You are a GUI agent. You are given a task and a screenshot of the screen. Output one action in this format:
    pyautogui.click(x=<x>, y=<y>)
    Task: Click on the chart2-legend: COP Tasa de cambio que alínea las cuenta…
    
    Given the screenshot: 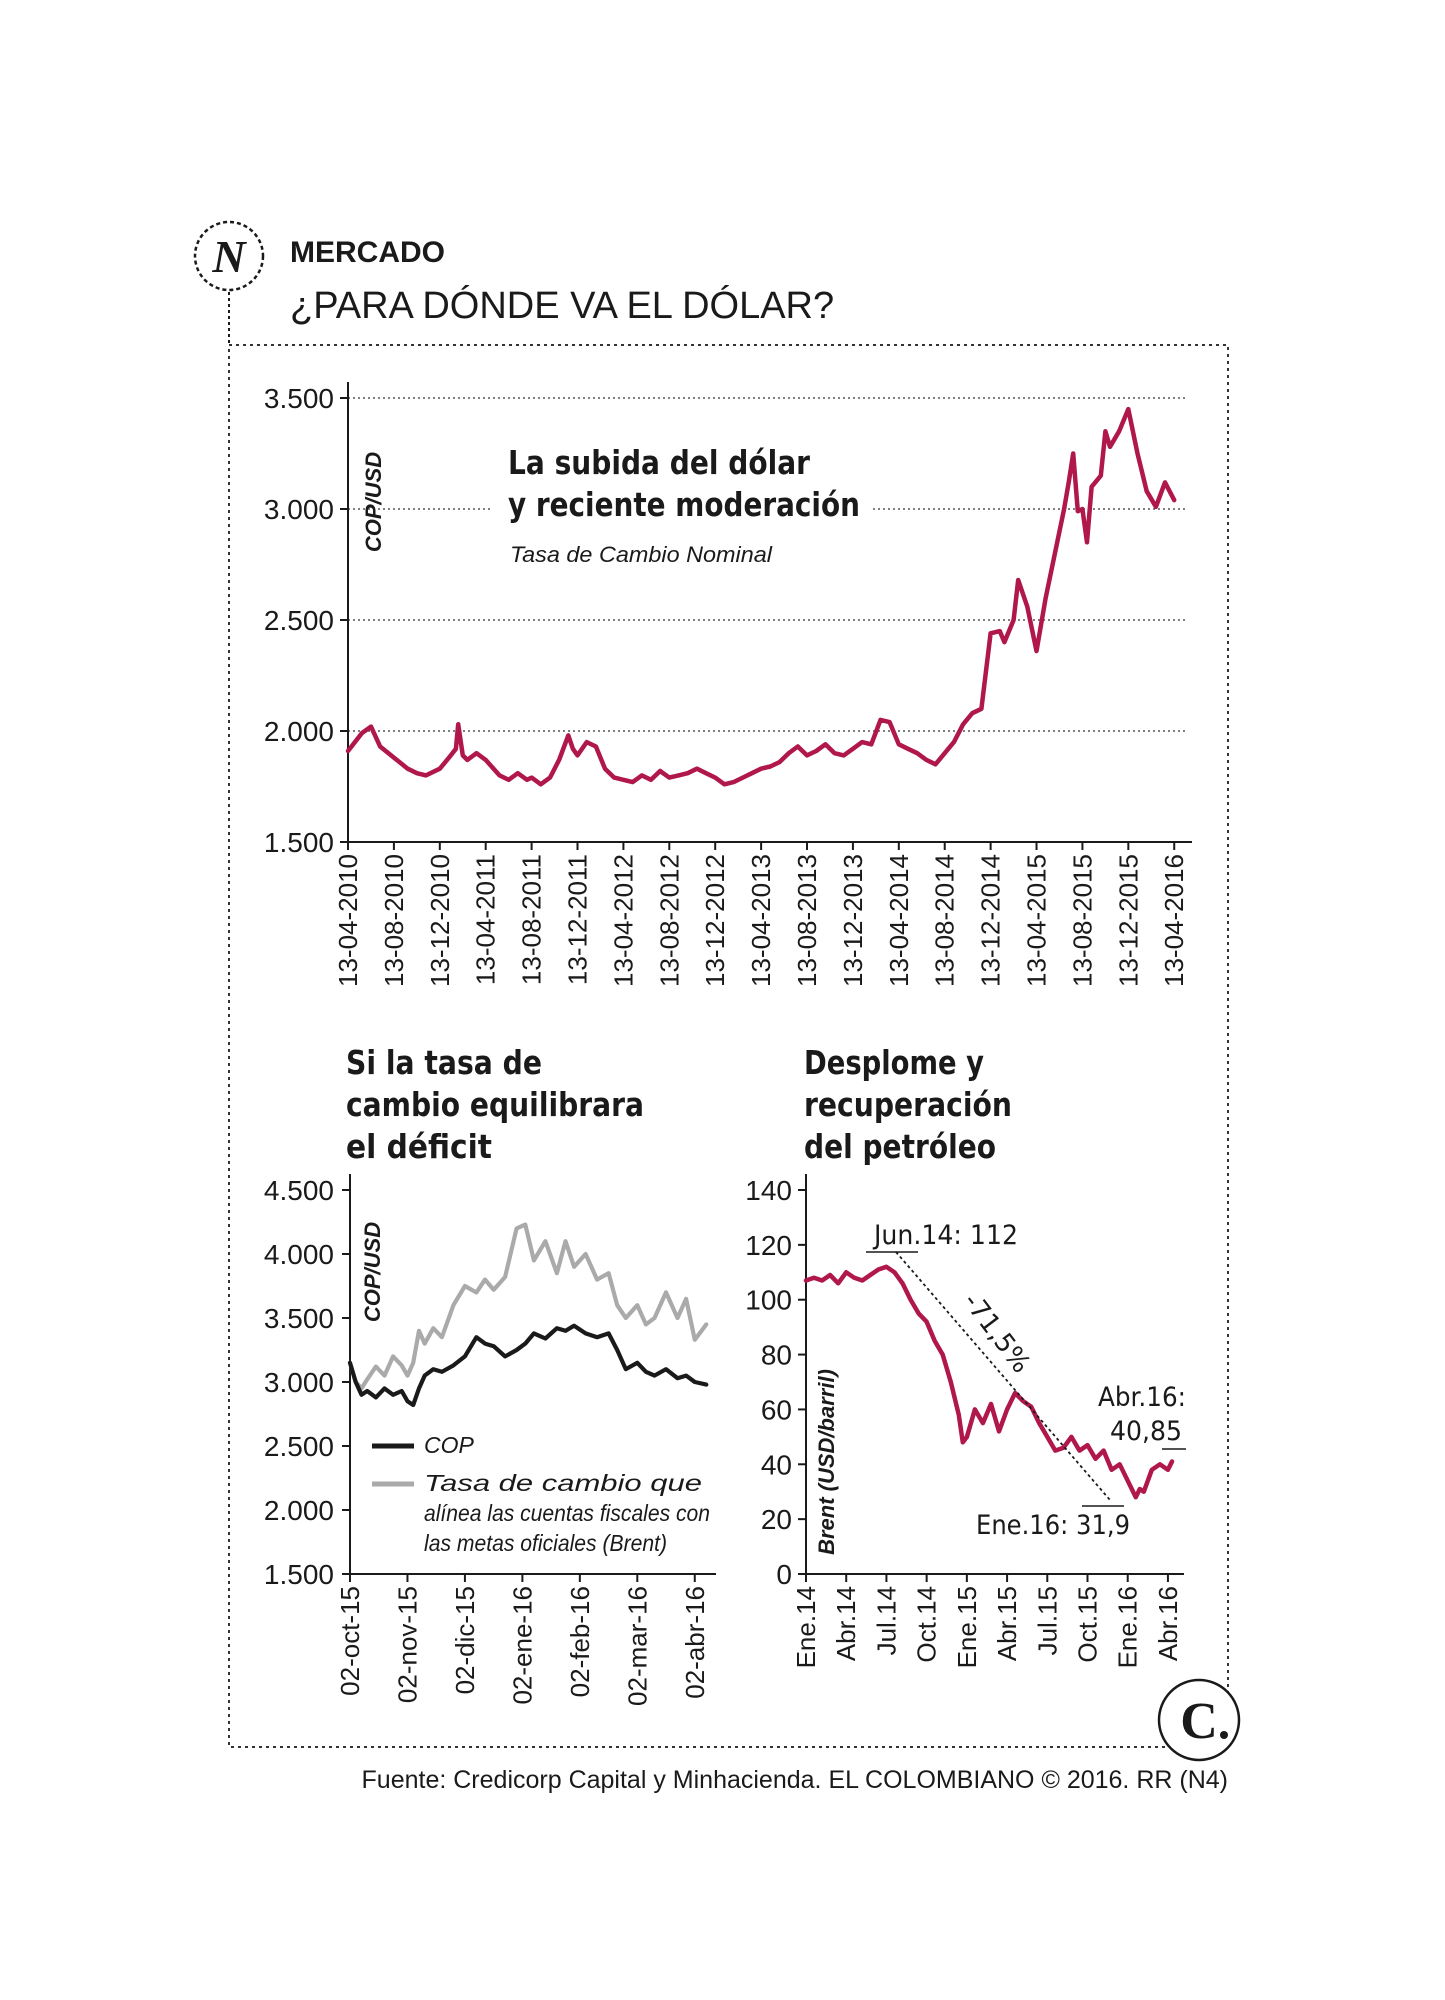 What is the action you would take?
    pyautogui.click(x=544, y=1494)
    